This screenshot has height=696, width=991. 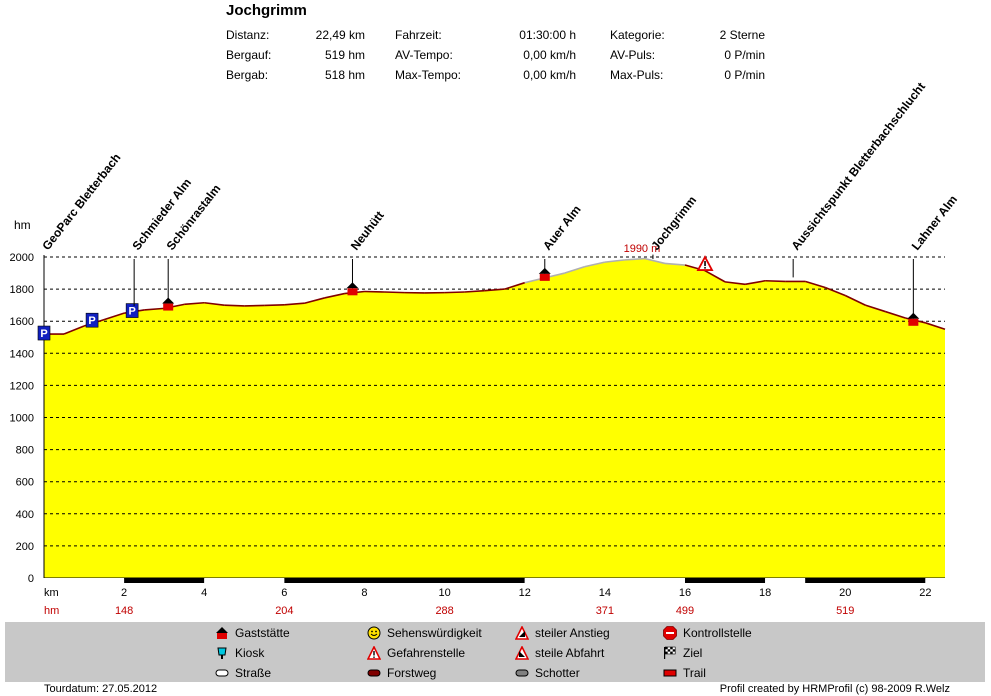 What do you see at coordinates (418, 35) in the screenshot?
I see `stat-label-fahrzeit: Fahrzeit:` at bounding box center [418, 35].